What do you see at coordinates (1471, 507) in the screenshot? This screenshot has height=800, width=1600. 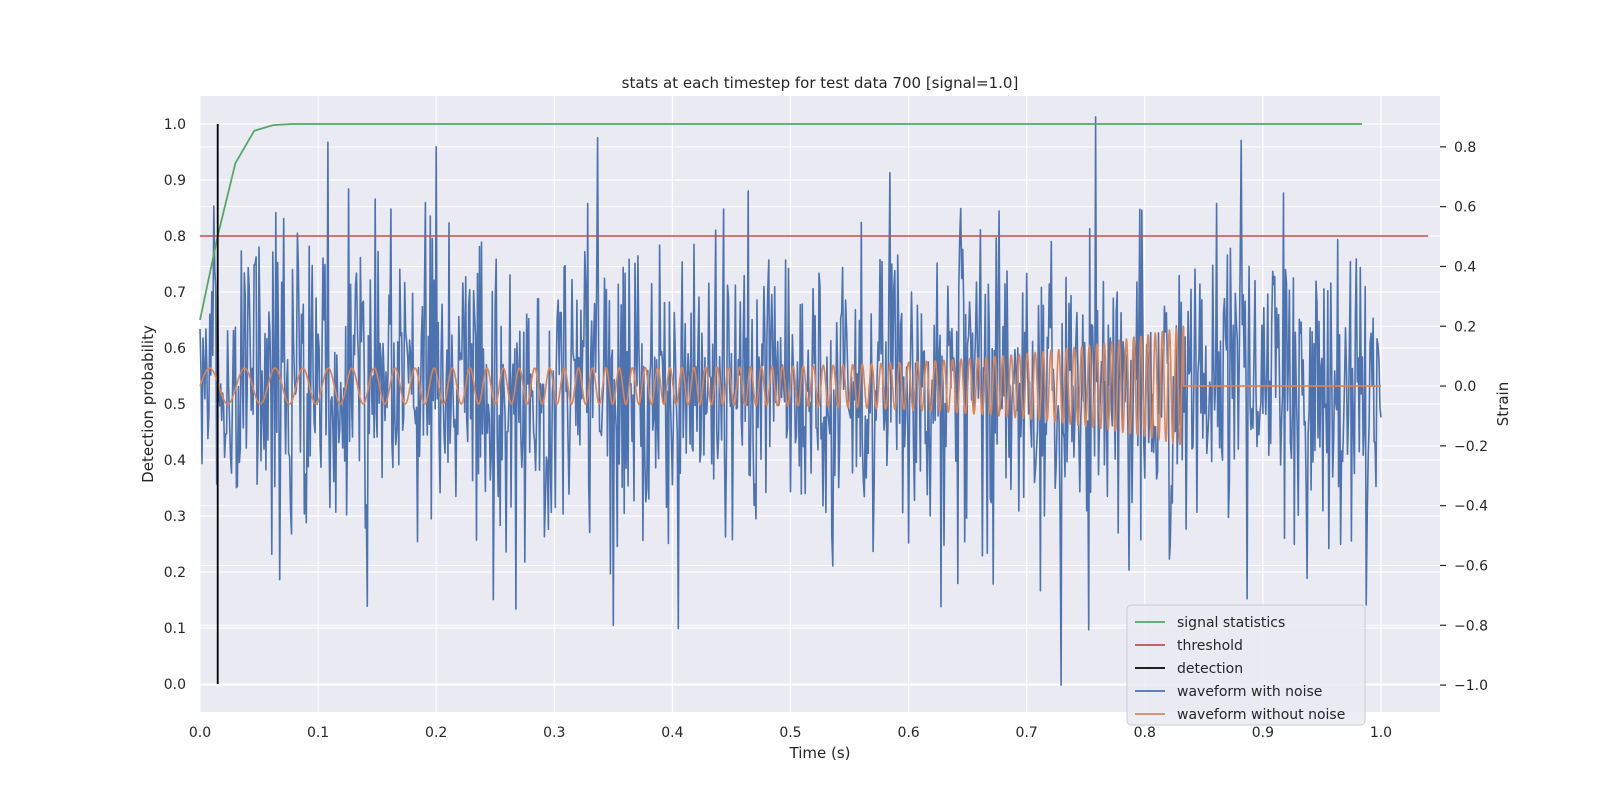 I see `y2-tick-label: −0.4` at bounding box center [1471, 507].